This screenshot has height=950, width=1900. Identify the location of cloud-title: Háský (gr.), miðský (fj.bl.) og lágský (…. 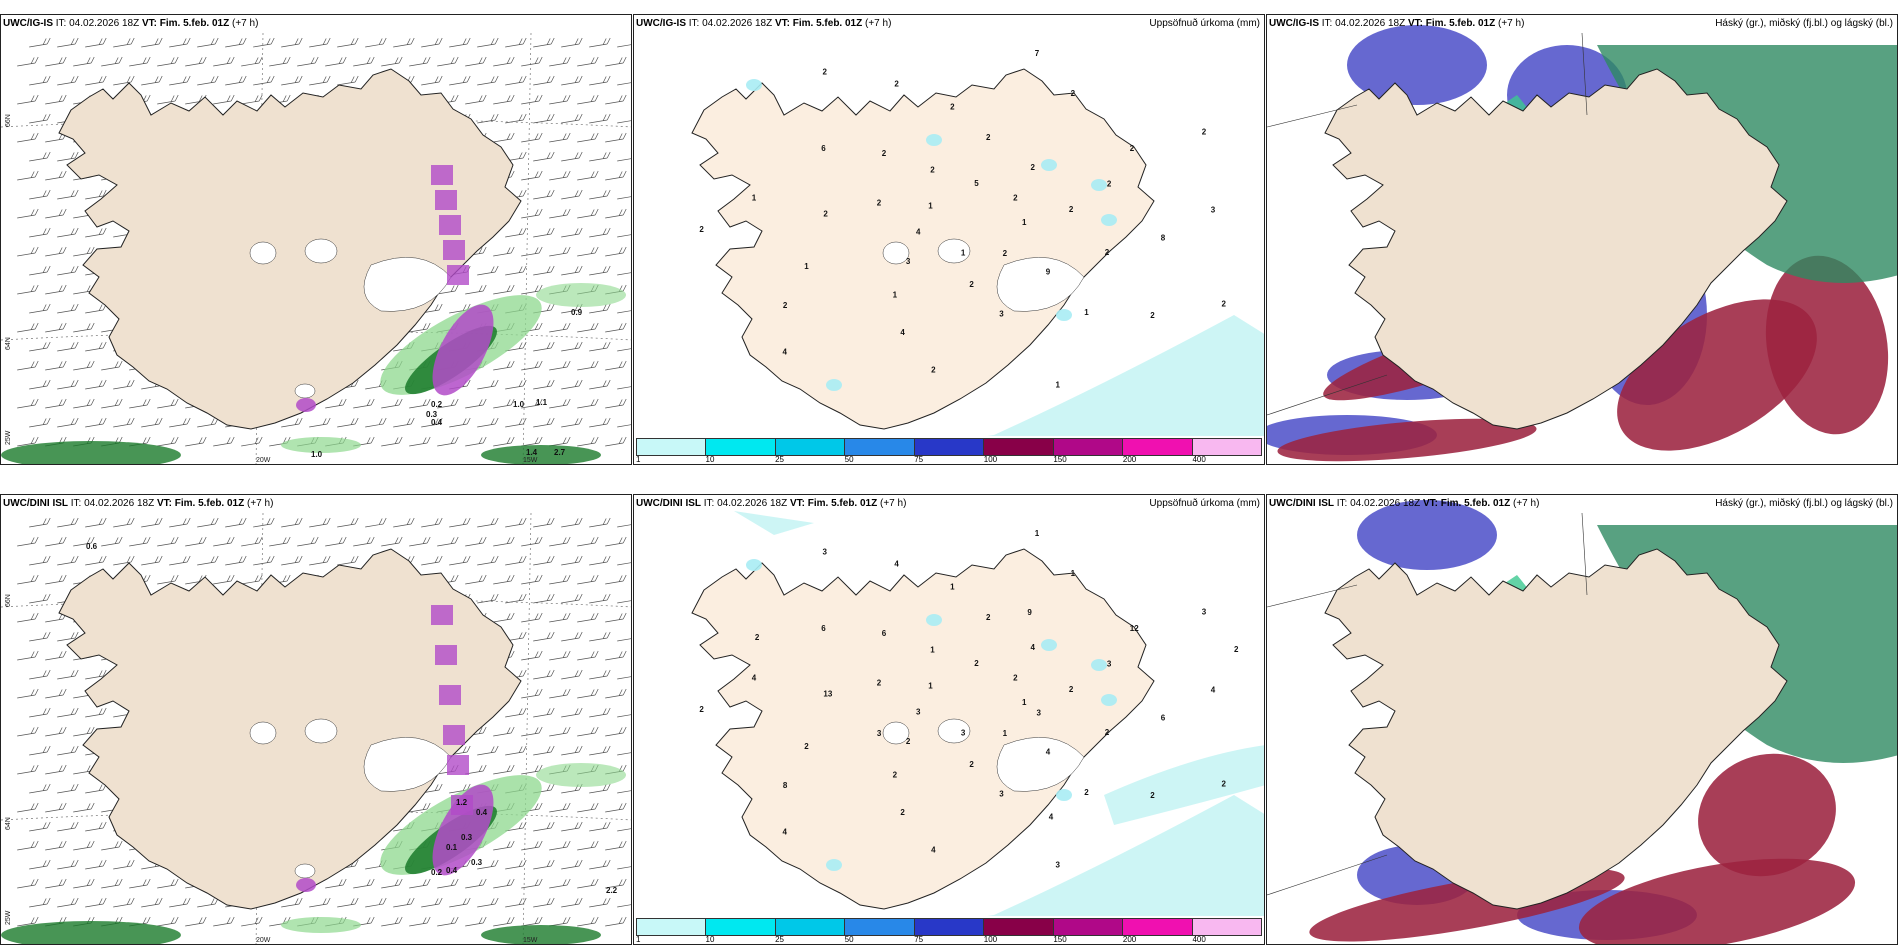
(1804, 503).